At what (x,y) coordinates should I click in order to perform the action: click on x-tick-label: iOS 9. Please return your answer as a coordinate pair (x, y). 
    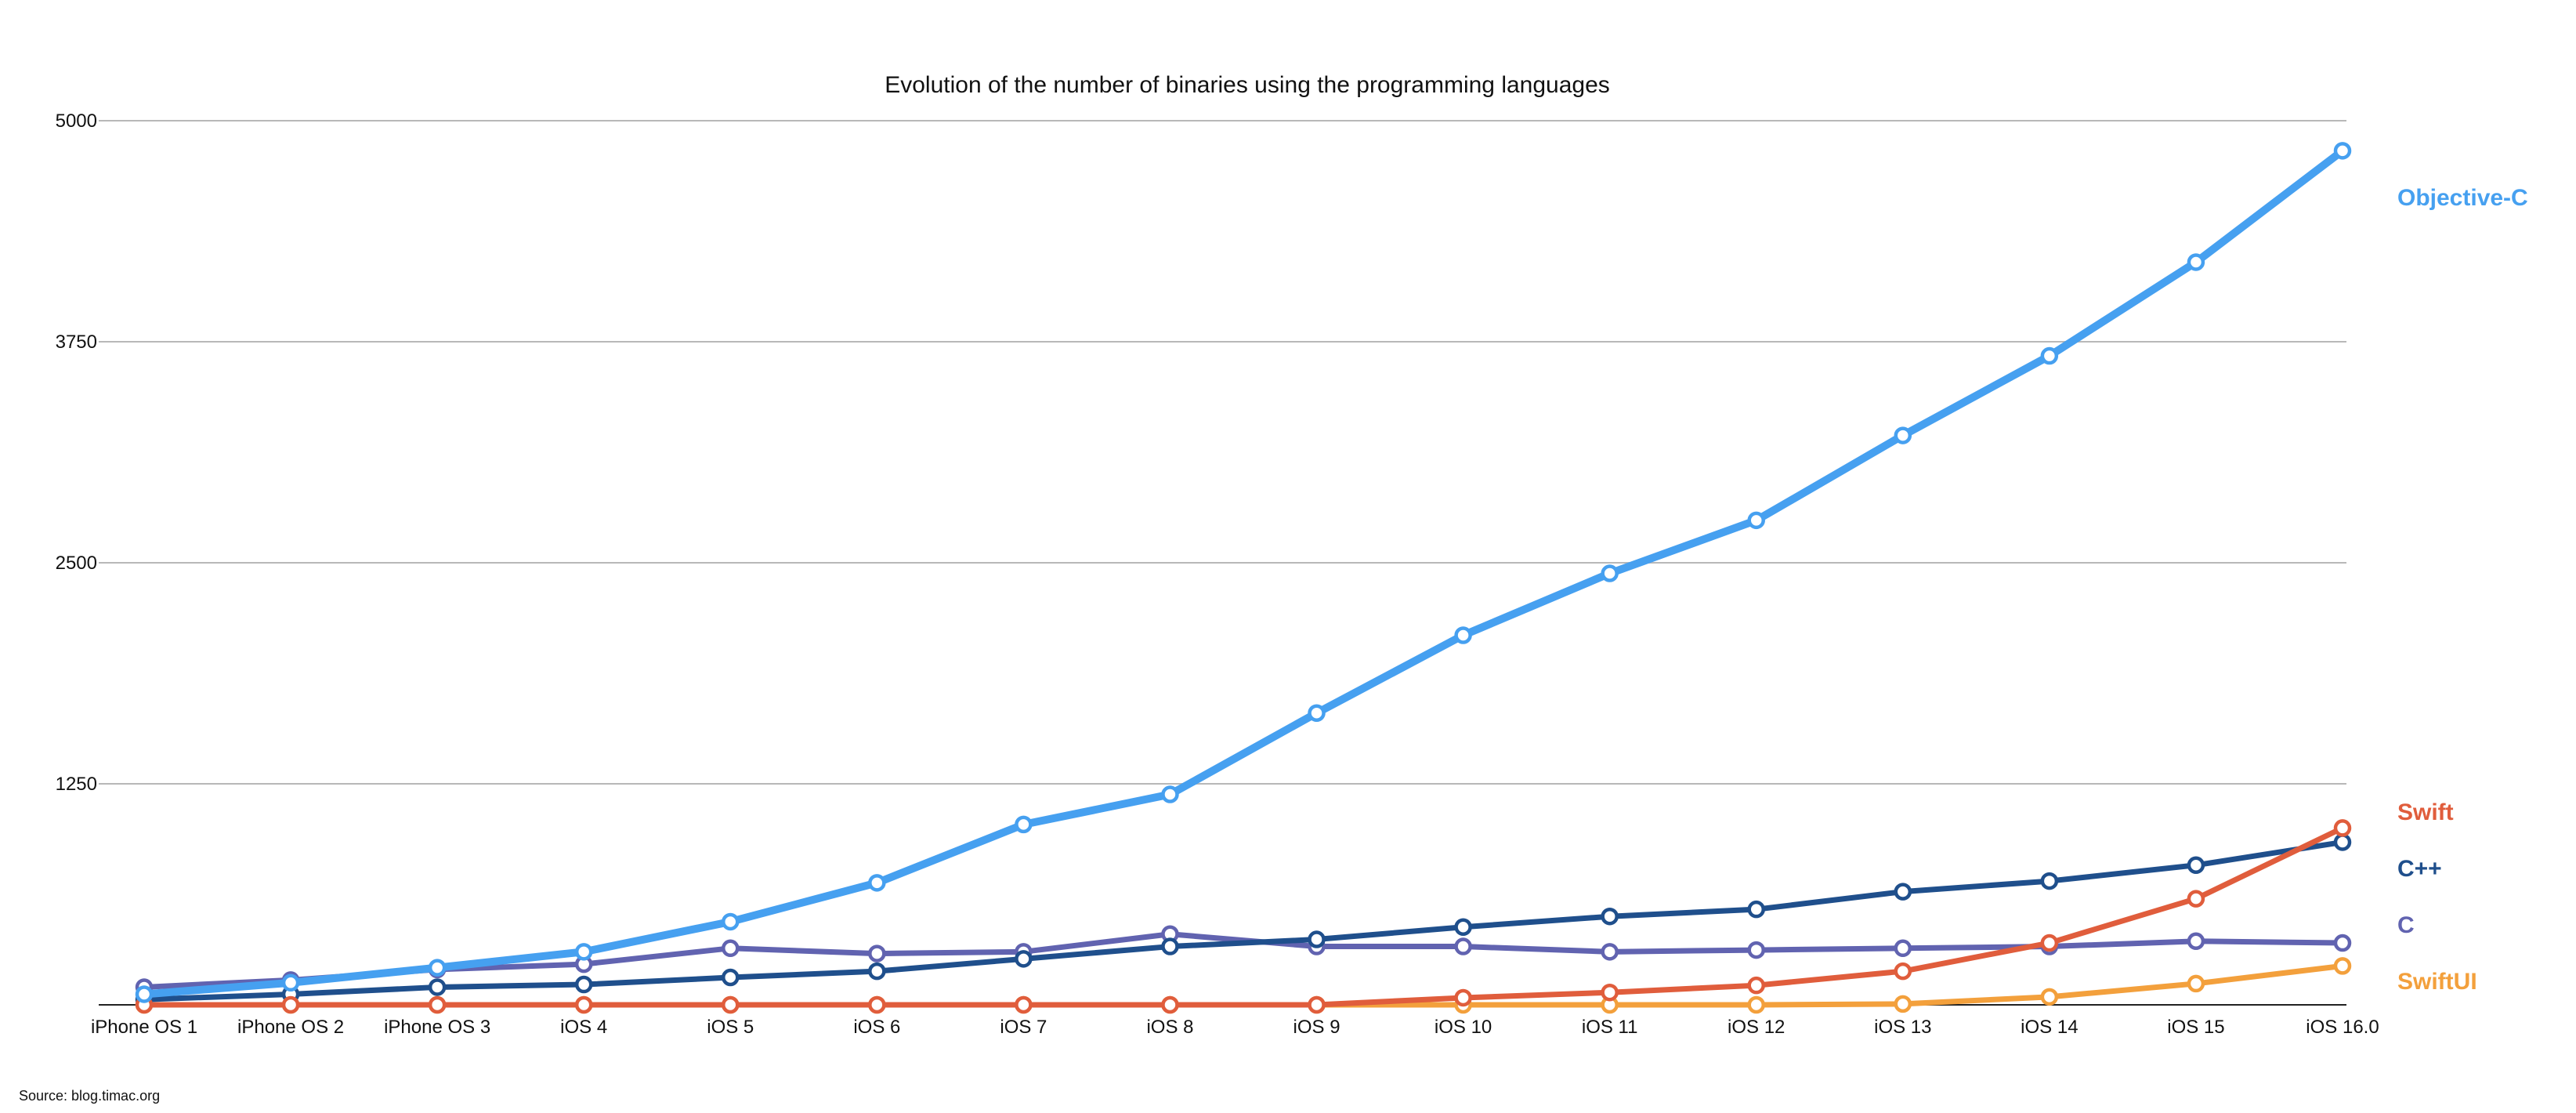
    Looking at the image, I should click on (1316, 1027).